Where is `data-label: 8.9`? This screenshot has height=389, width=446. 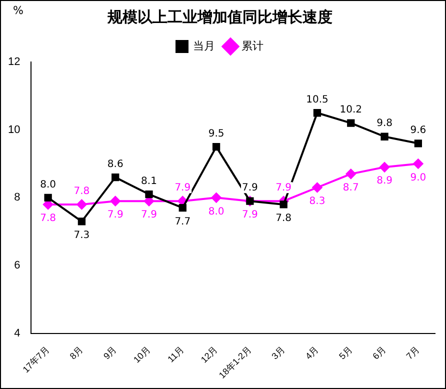
data-label: 8.9 is located at coordinates (384, 181).